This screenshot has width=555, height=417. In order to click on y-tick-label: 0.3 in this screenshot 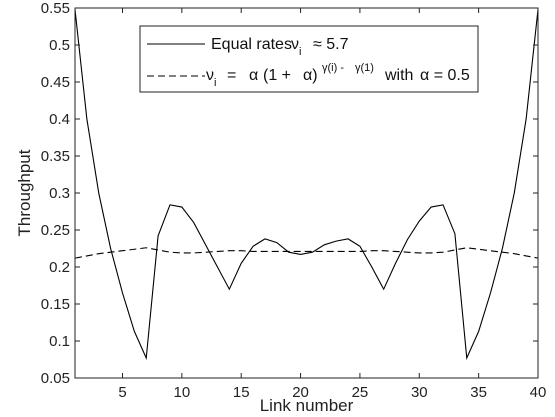, I will do `click(59, 193)`.